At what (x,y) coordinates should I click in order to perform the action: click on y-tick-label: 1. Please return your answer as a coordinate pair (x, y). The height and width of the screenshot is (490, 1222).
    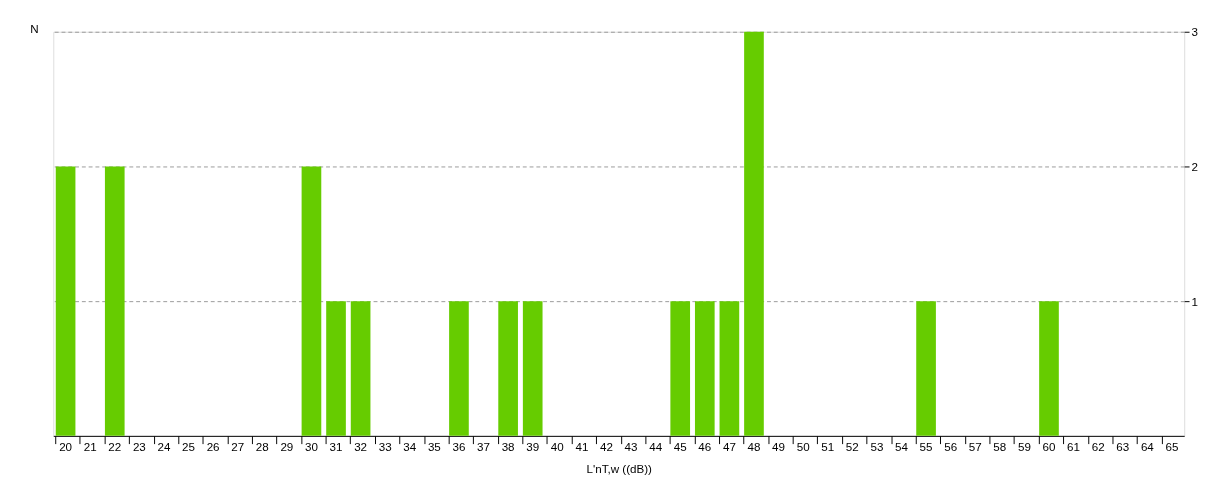
    Looking at the image, I should click on (1194, 301).